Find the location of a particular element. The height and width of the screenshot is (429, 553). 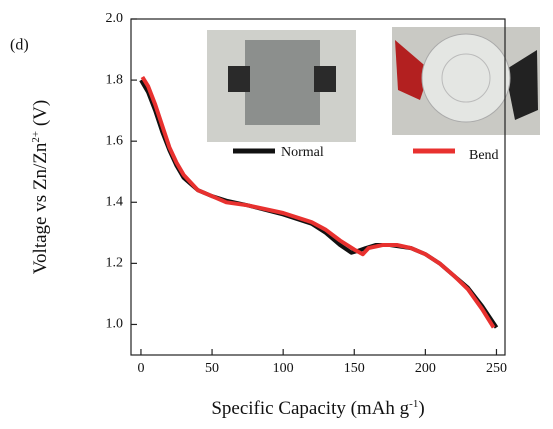

x-axis-label-part: ) is located at coordinates (421, 408).